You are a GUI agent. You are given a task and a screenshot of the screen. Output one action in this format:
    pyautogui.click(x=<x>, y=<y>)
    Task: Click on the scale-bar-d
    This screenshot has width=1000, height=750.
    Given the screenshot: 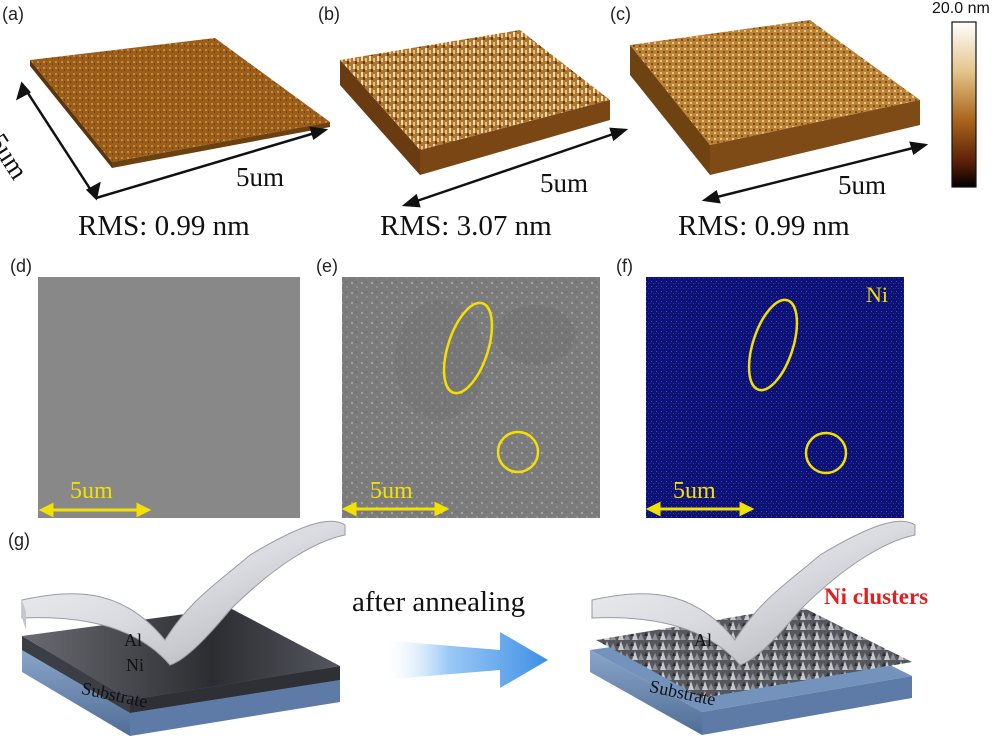 What is the action you would take?
    pyautogui.click(x=95, y=510)
    